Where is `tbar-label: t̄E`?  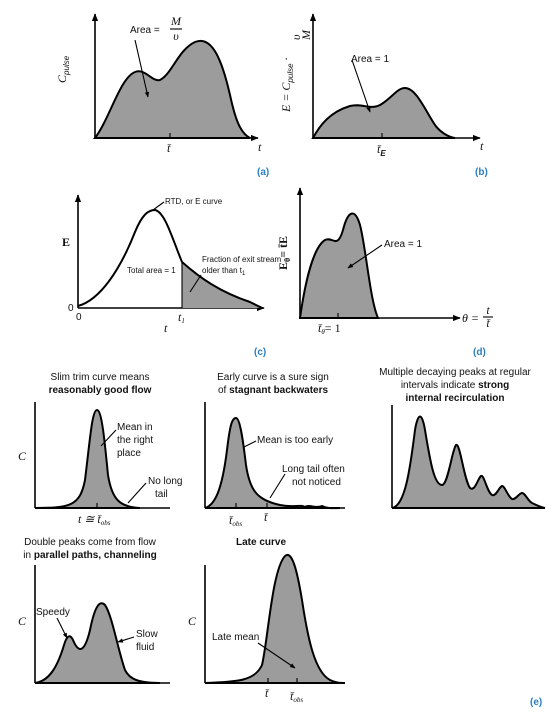 tbar-label: t̄E is located at coordinates (381, 150).